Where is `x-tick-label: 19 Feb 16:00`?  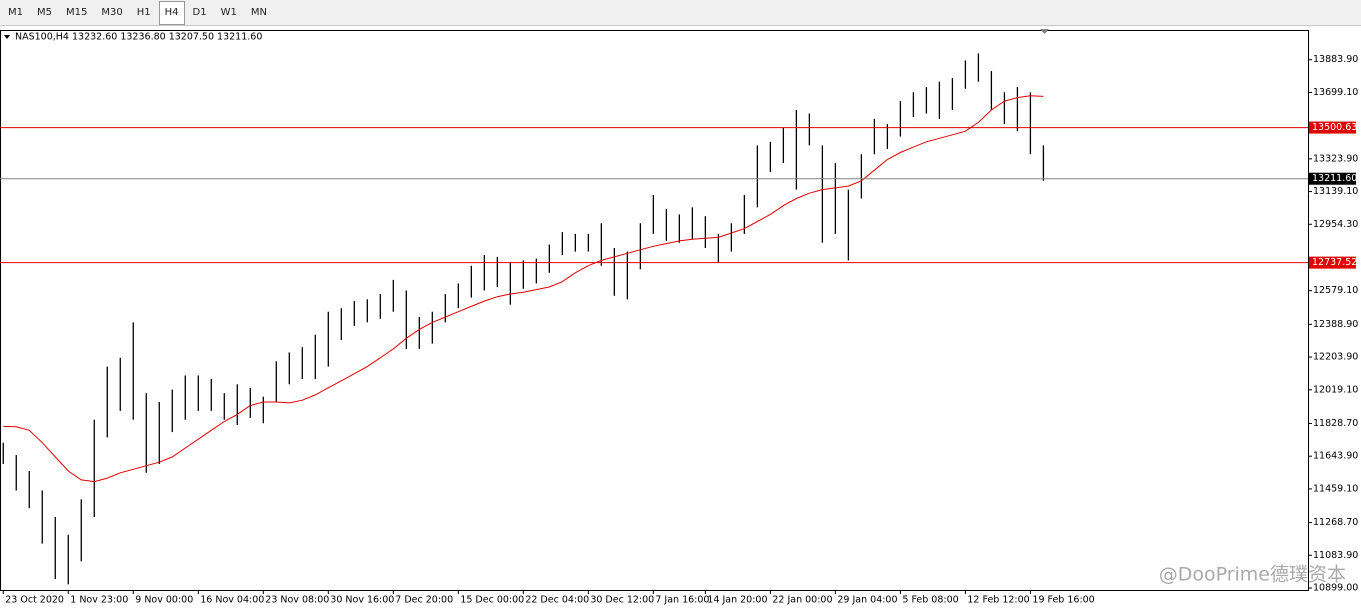
x-tick-label: 19 Feb 16:00 is located at coordinates (1063, 600).